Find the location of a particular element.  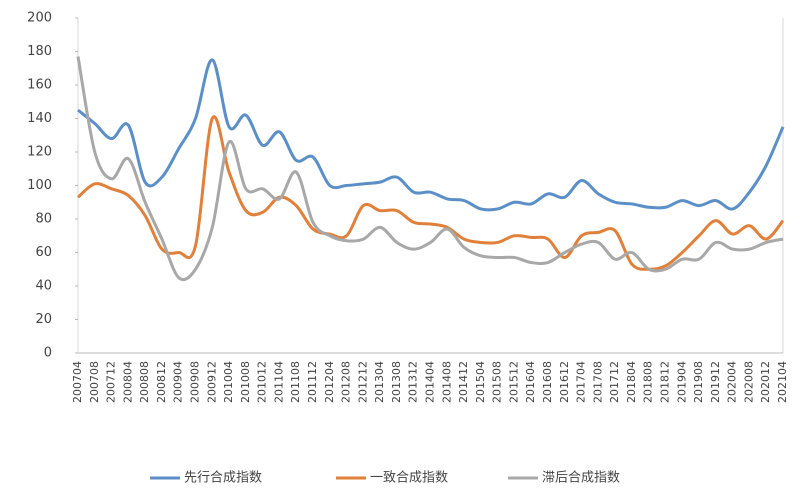

x-tick-label: 201508 is located at coordinates (497, 382).